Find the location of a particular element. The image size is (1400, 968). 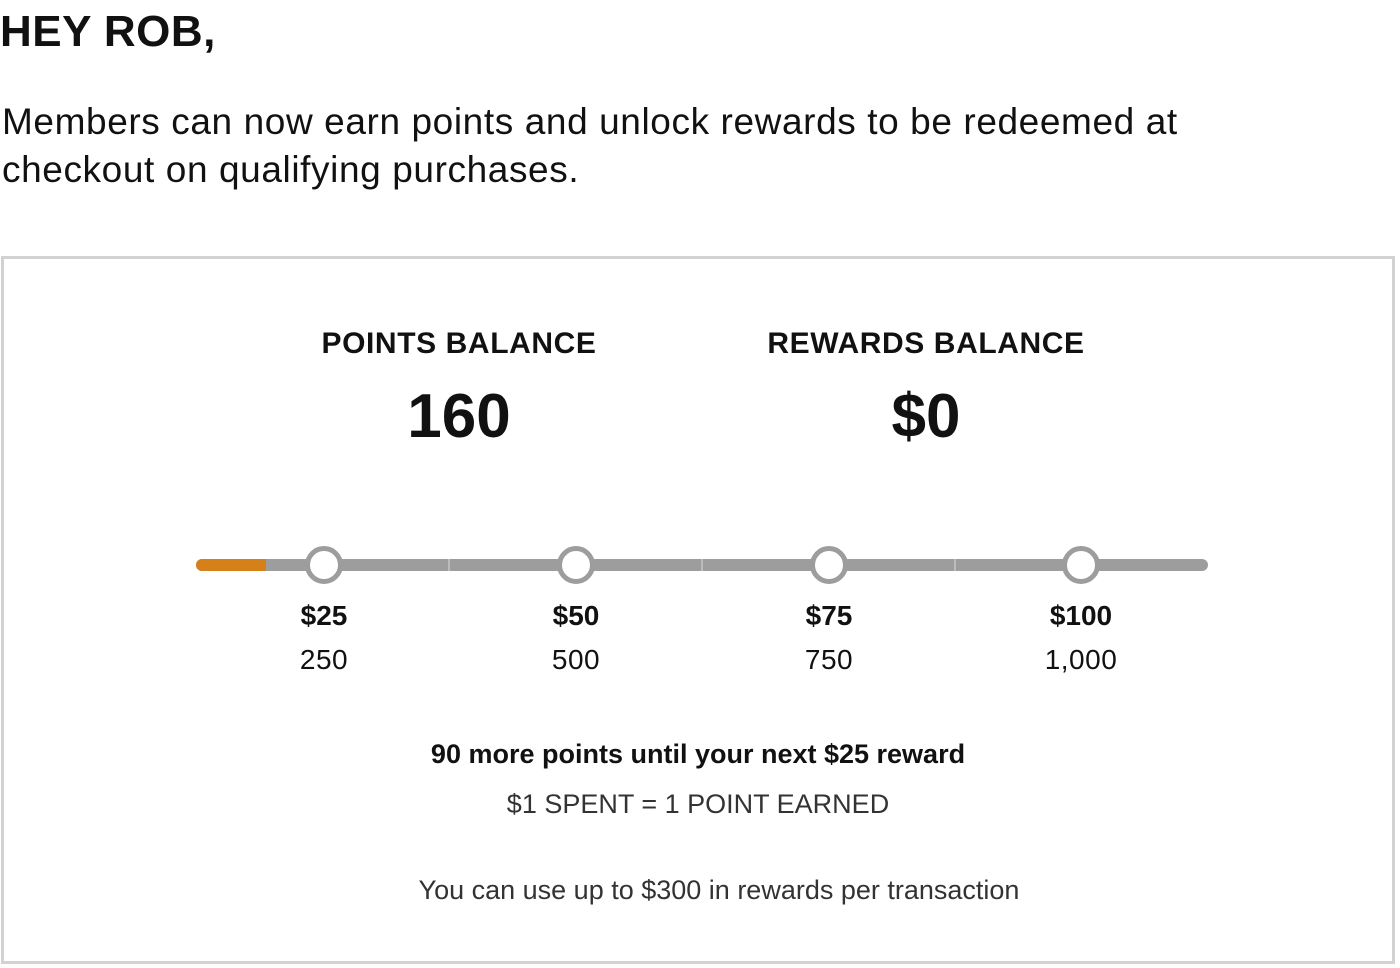

milestone-reward: $75 is located at coordinates (829, 615).